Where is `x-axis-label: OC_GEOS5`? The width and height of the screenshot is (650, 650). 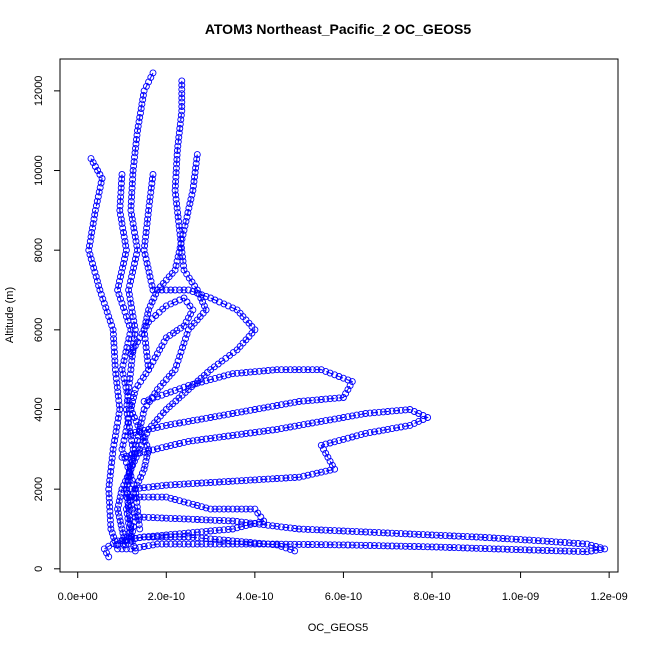
x-axis-label: OC_GEOS5 is located at coordinates (338, 628).